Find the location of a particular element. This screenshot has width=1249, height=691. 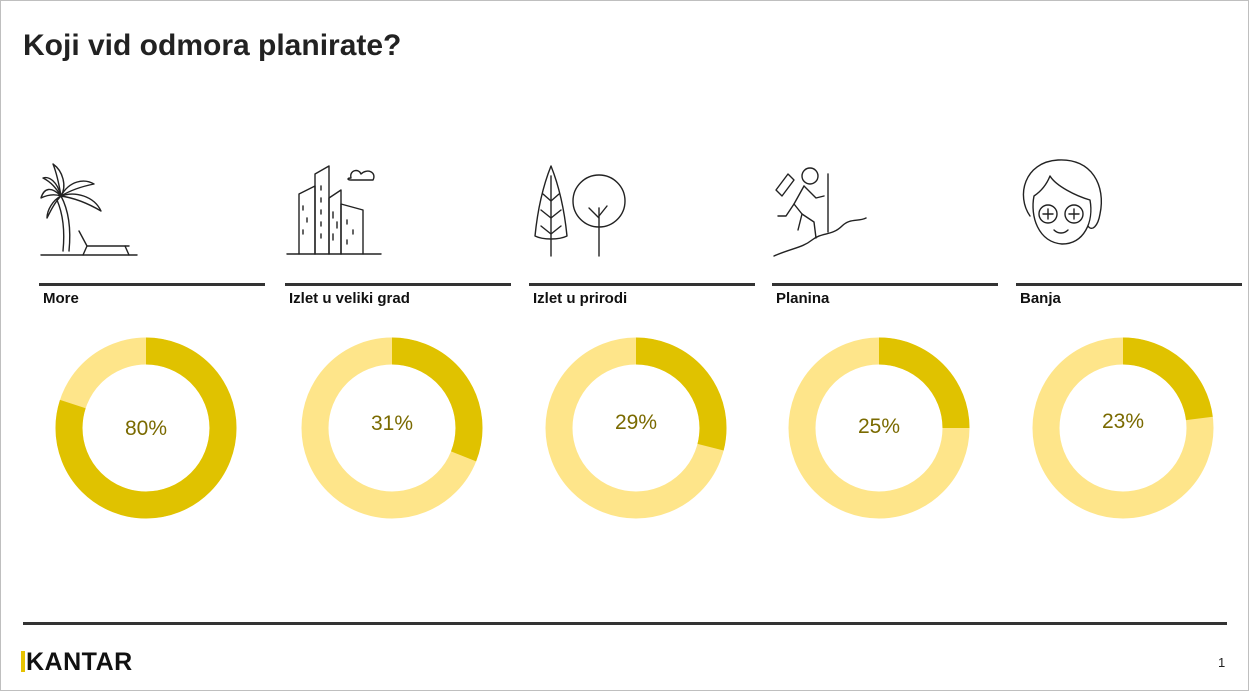

category-column-more: More 80% is located at coordinates (152, 341).